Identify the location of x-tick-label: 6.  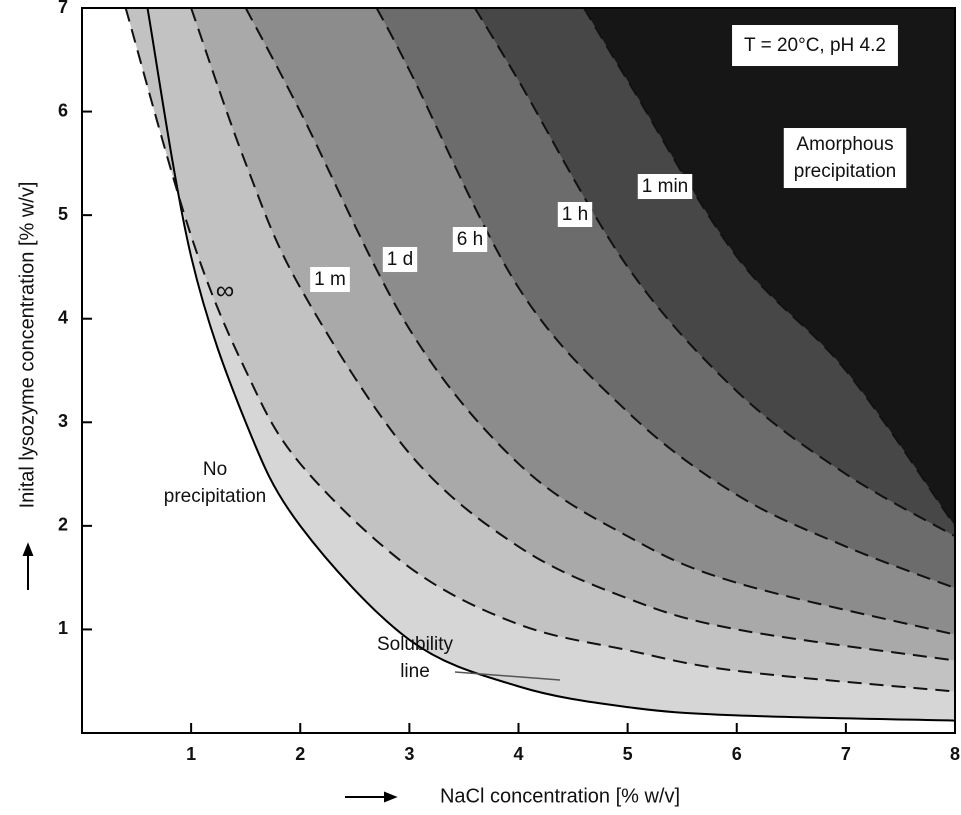
(737, 754).